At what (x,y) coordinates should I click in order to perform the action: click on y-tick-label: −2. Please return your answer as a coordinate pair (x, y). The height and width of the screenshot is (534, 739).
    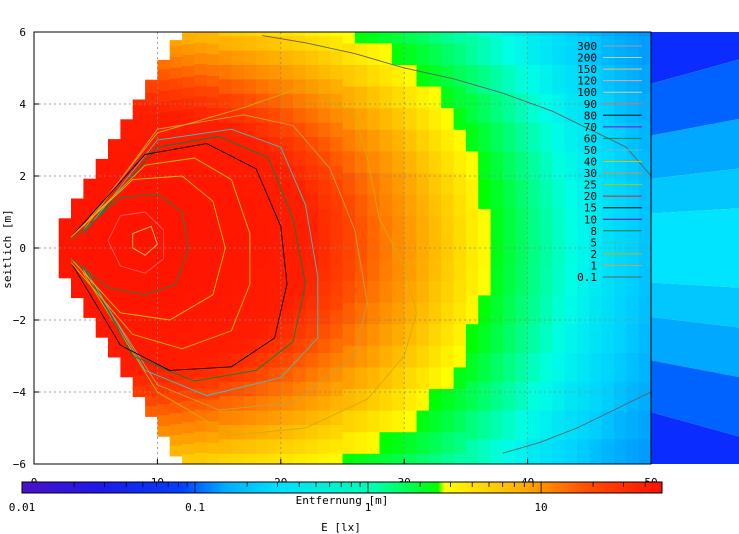
    Looking at the image, I should click on (19, 320).